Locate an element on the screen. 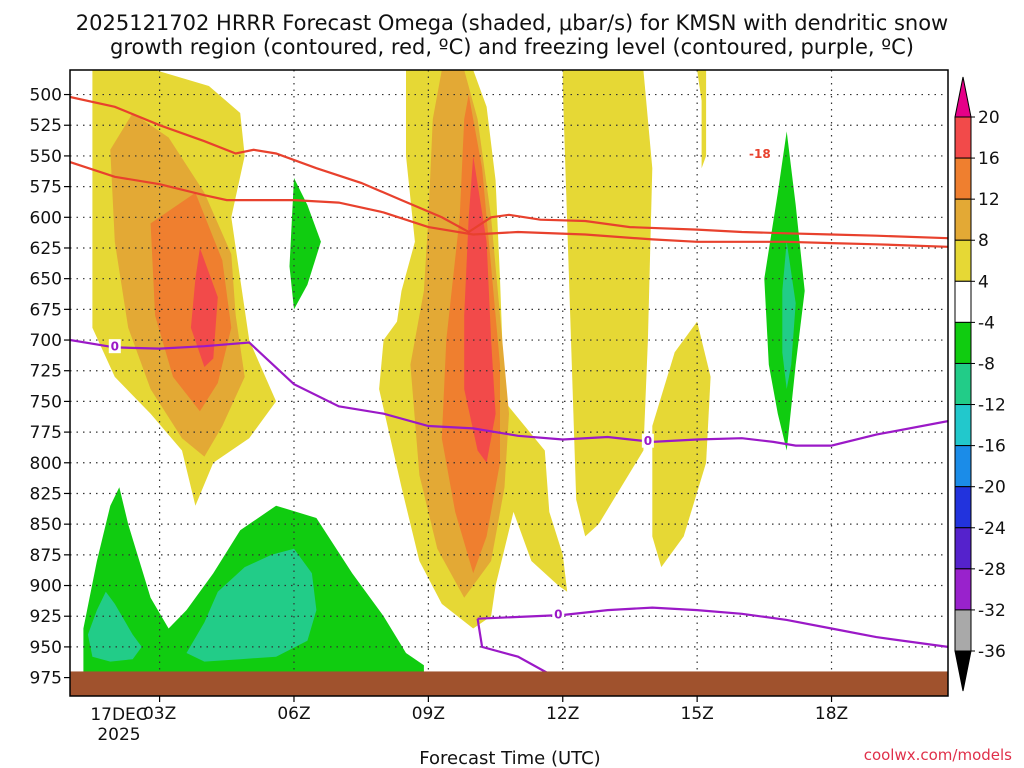  colorbar-bottom-arrow is located at coordinates (963, 671).